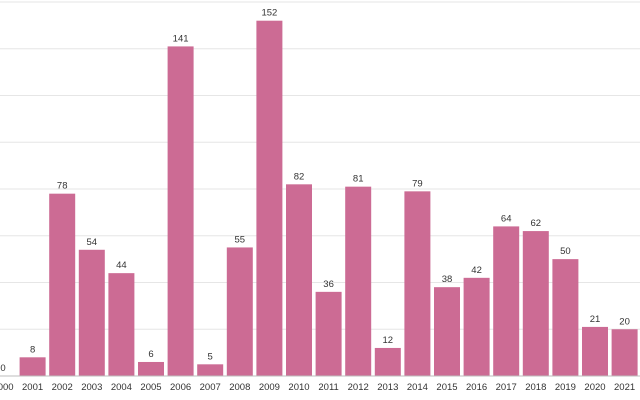 The width and height of the screenshot is (640, 400). What do you see at coordinates (150, 387) in the screenshot?
I see `x-tick-label-2005: 2005` at bounding box center [150, 387].